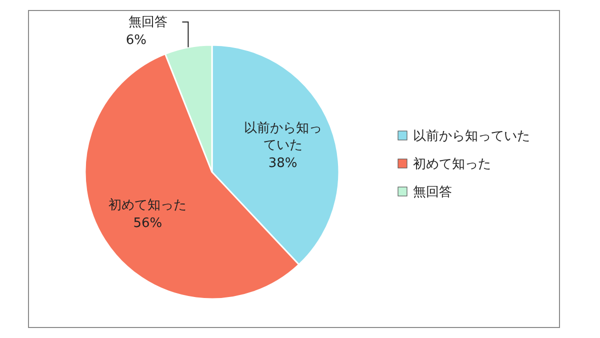 The width and height of the screenshot is (600, 338). Describe the element at coordinates (148, 22) in the screenshot. I see `slice-label: 無回答` at that location.